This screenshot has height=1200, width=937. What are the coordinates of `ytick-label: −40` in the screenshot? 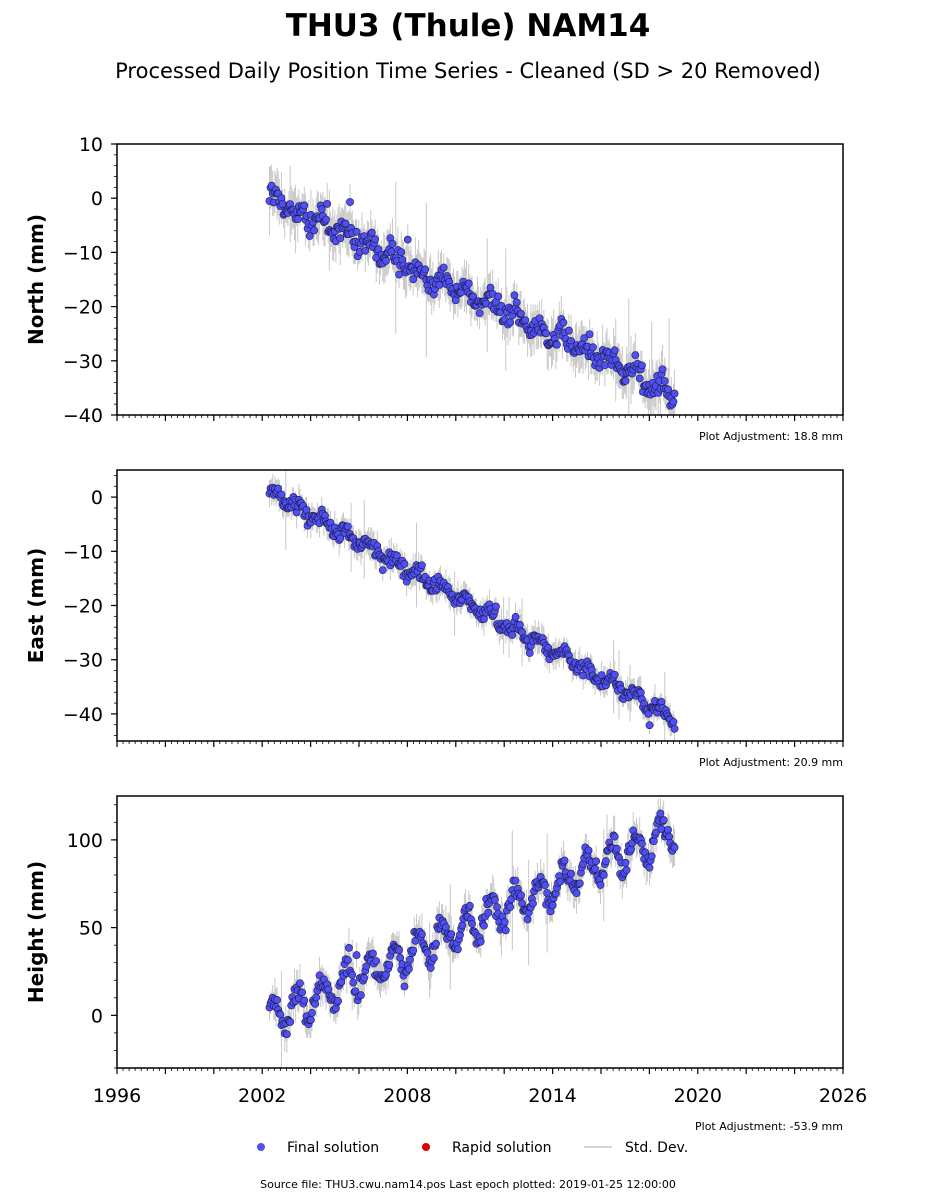 It's located at (83, 416).